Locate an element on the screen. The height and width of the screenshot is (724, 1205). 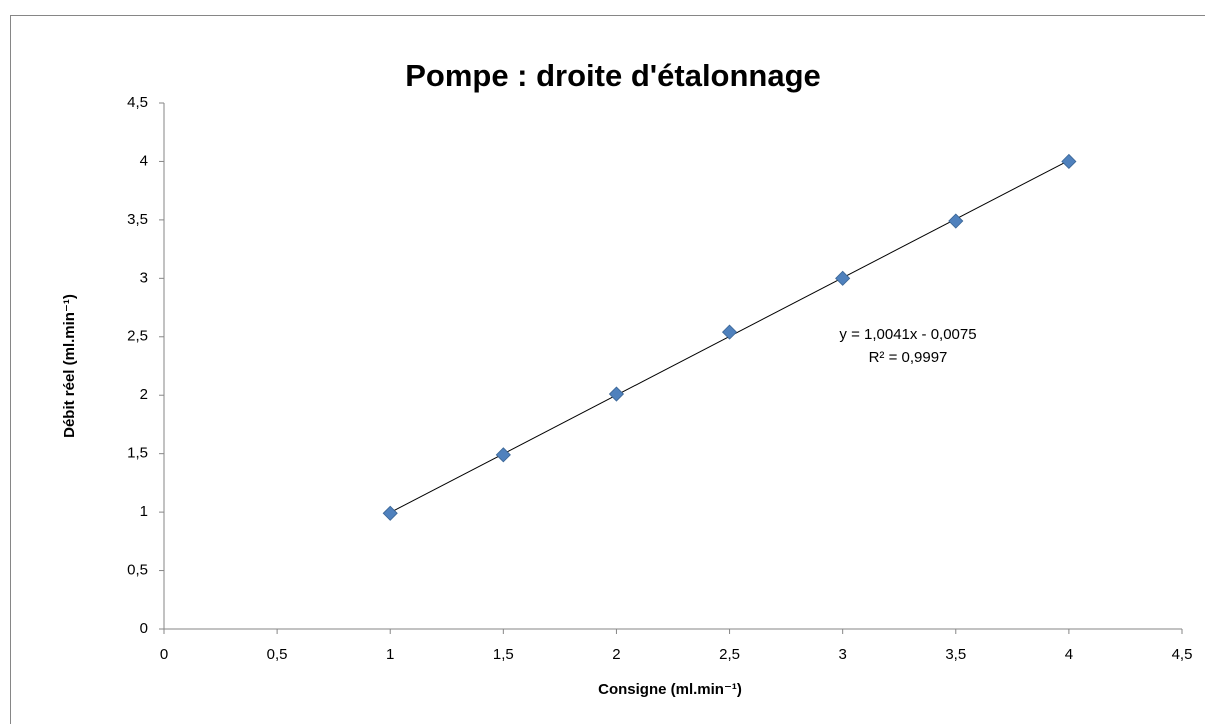
y-axis-label: Débit réel (ml.min⁻¹) is located at coordinates (69, 366).